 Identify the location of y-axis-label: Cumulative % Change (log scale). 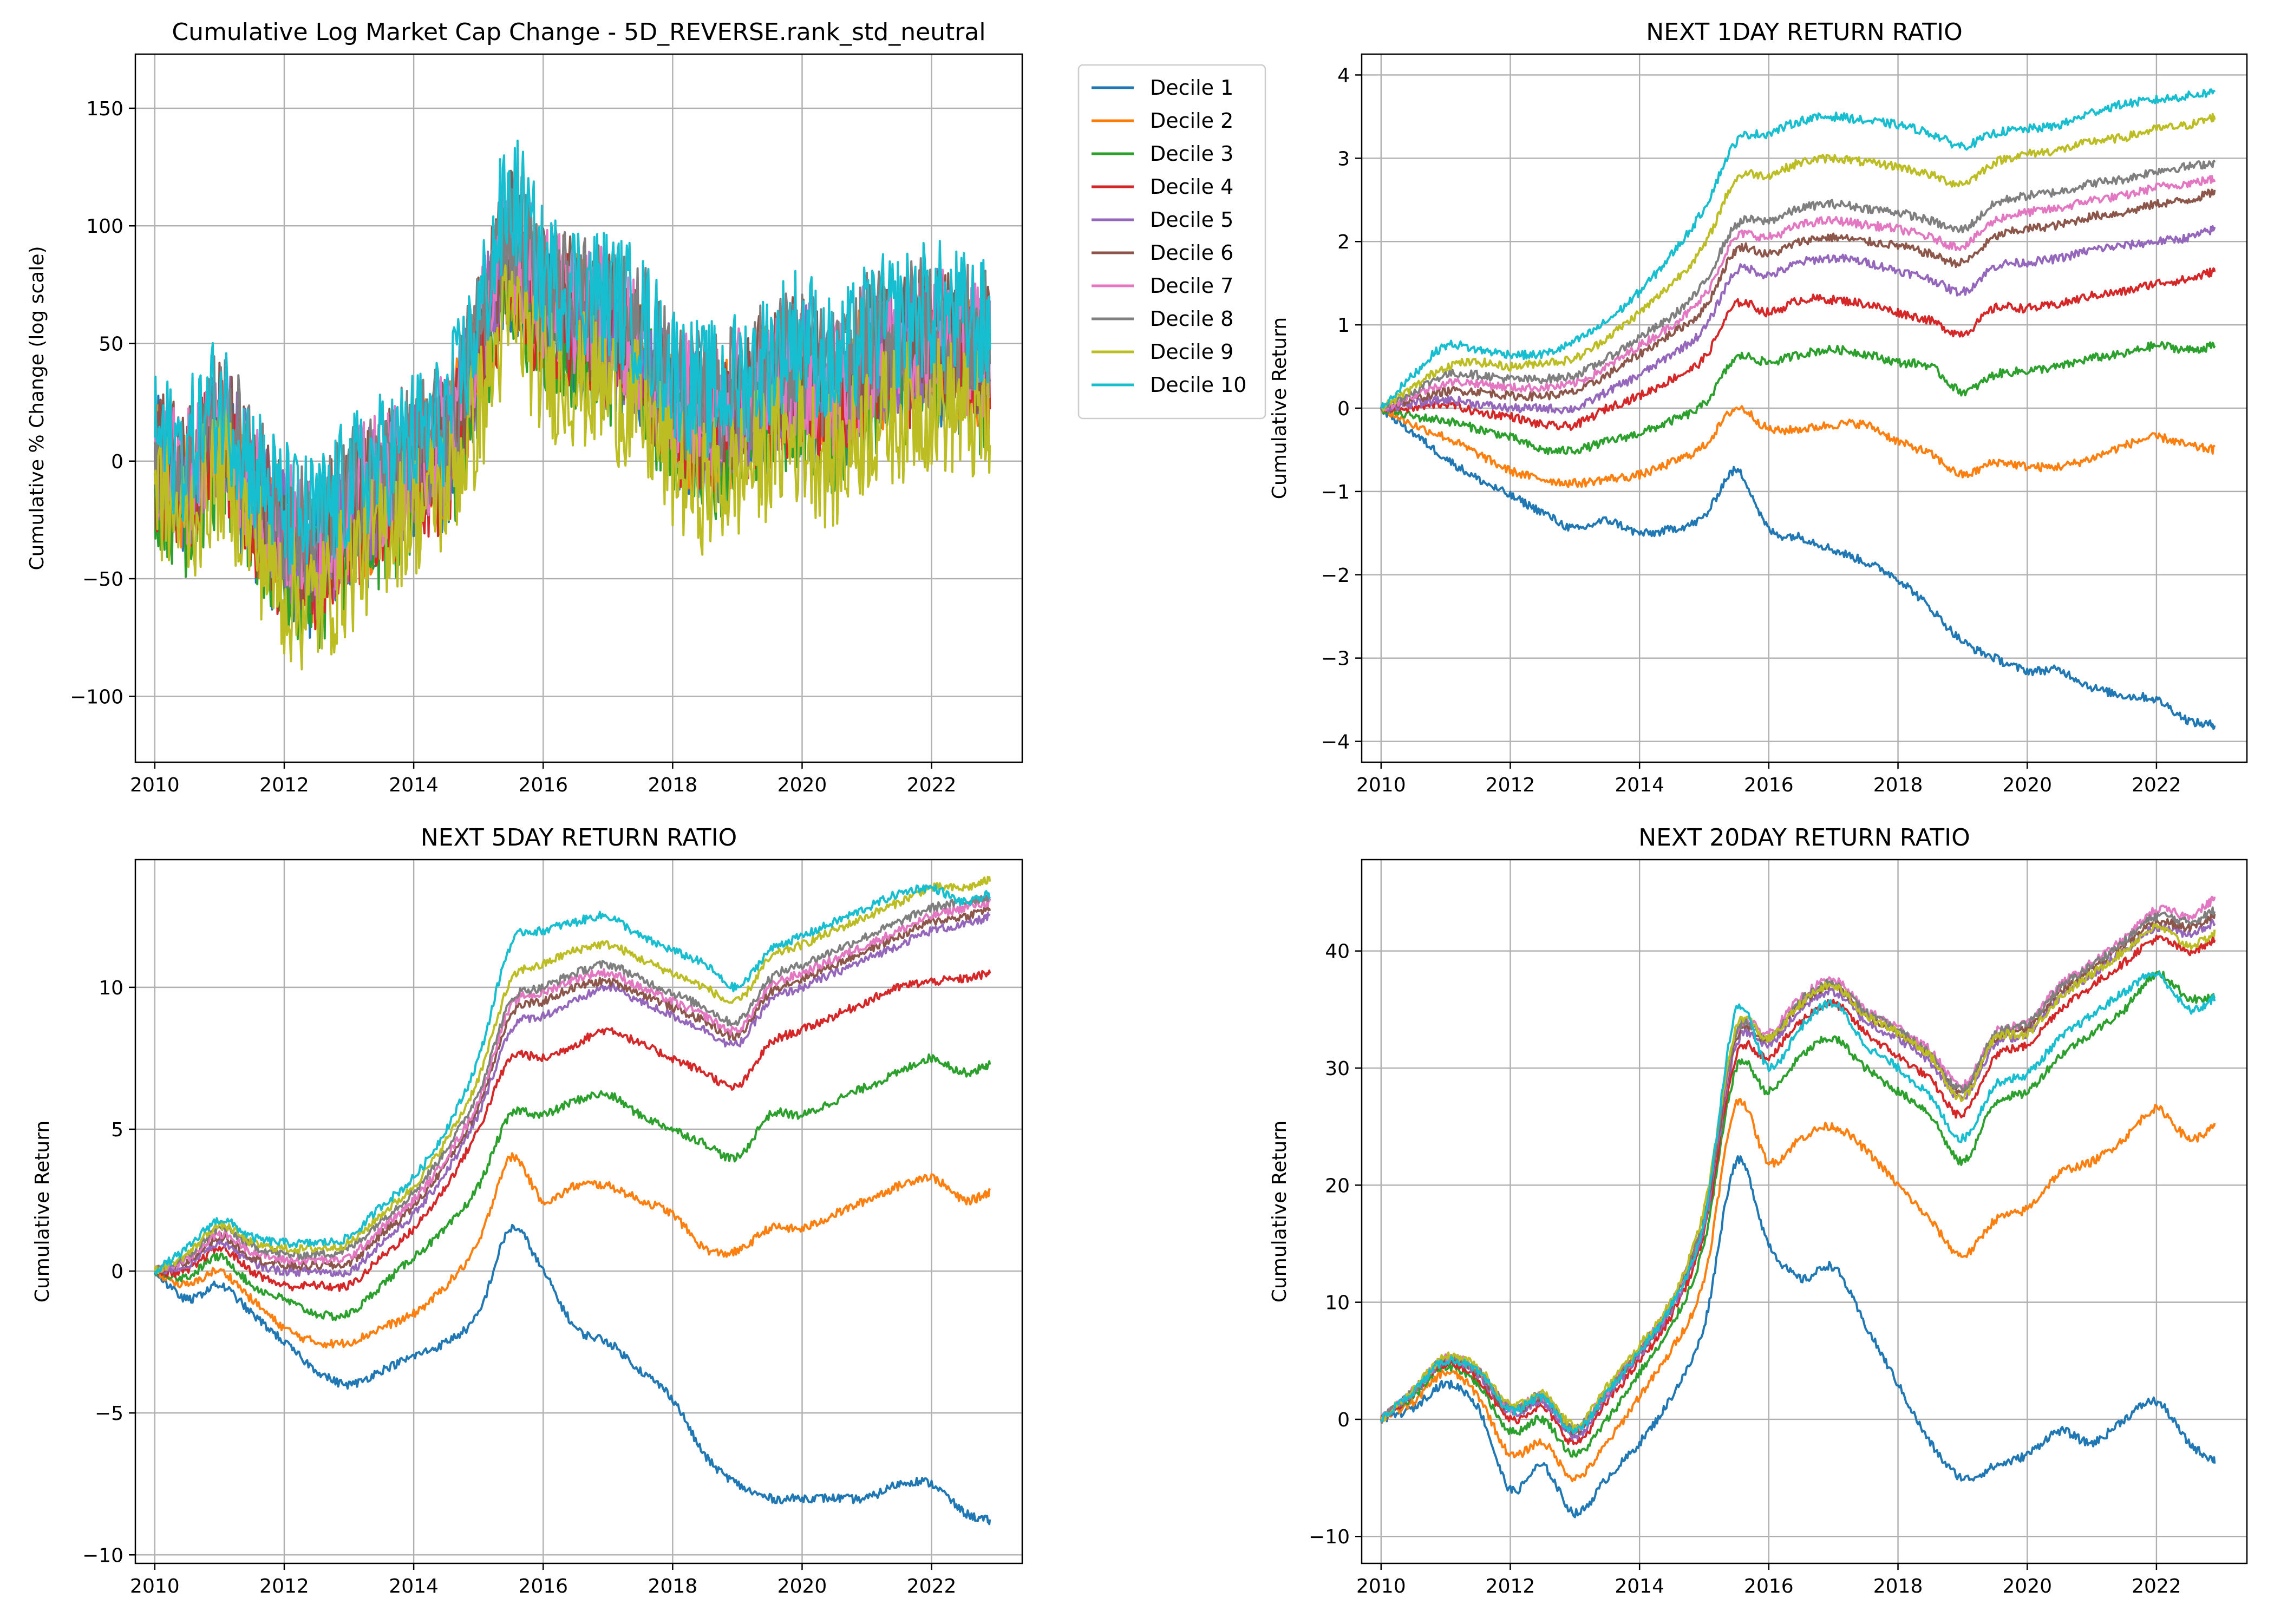
(37, 408).